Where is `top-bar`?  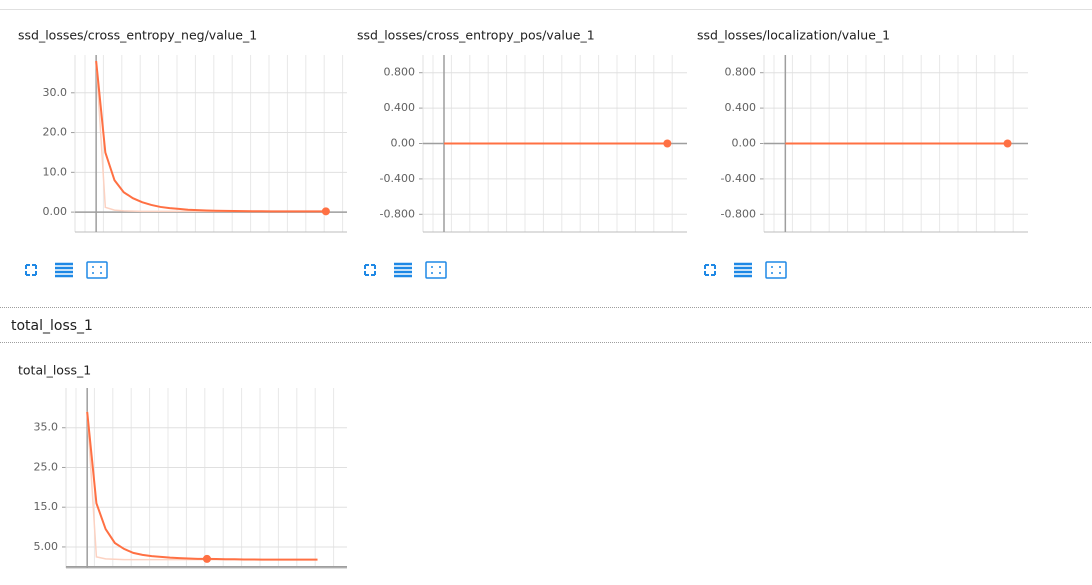
top-bar is located at coordinates (546, 4).